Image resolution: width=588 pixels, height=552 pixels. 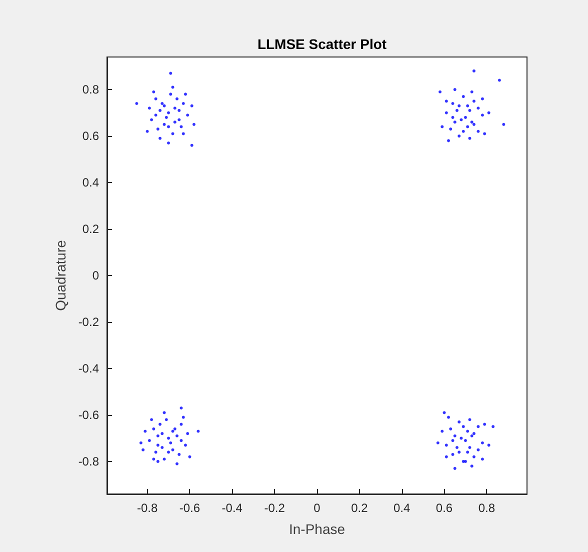 What do you see at coordinates (444, 508) in the screenshot?
I see `x-tick-label: 0.6` at bounding box center [444, 508].